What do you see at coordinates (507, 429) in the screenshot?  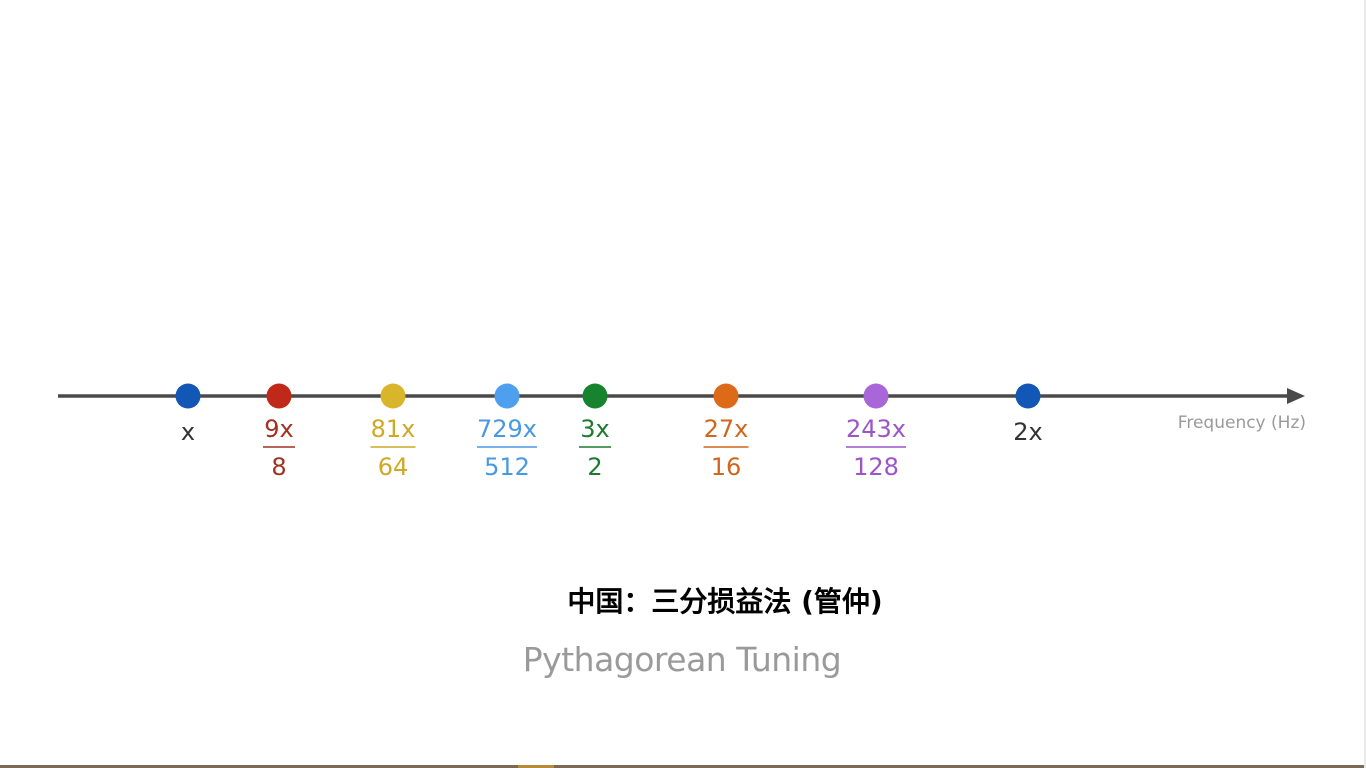 I see `point-numerator: 729x` at bounding box center [507, 429].